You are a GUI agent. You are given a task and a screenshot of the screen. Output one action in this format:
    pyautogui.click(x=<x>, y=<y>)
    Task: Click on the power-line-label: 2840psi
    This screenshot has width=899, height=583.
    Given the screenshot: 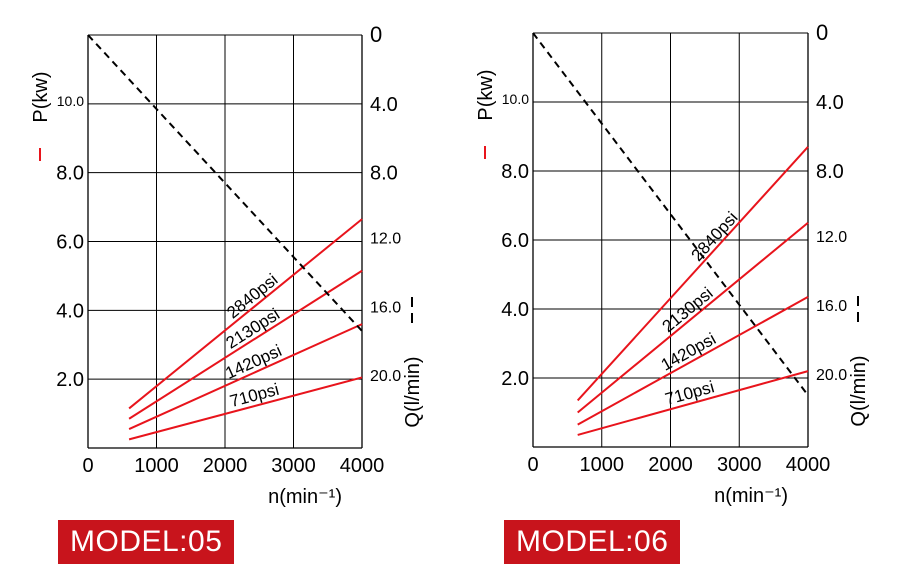 What is the action you would take?
    pyautogui.click(x=714, y=236)
    